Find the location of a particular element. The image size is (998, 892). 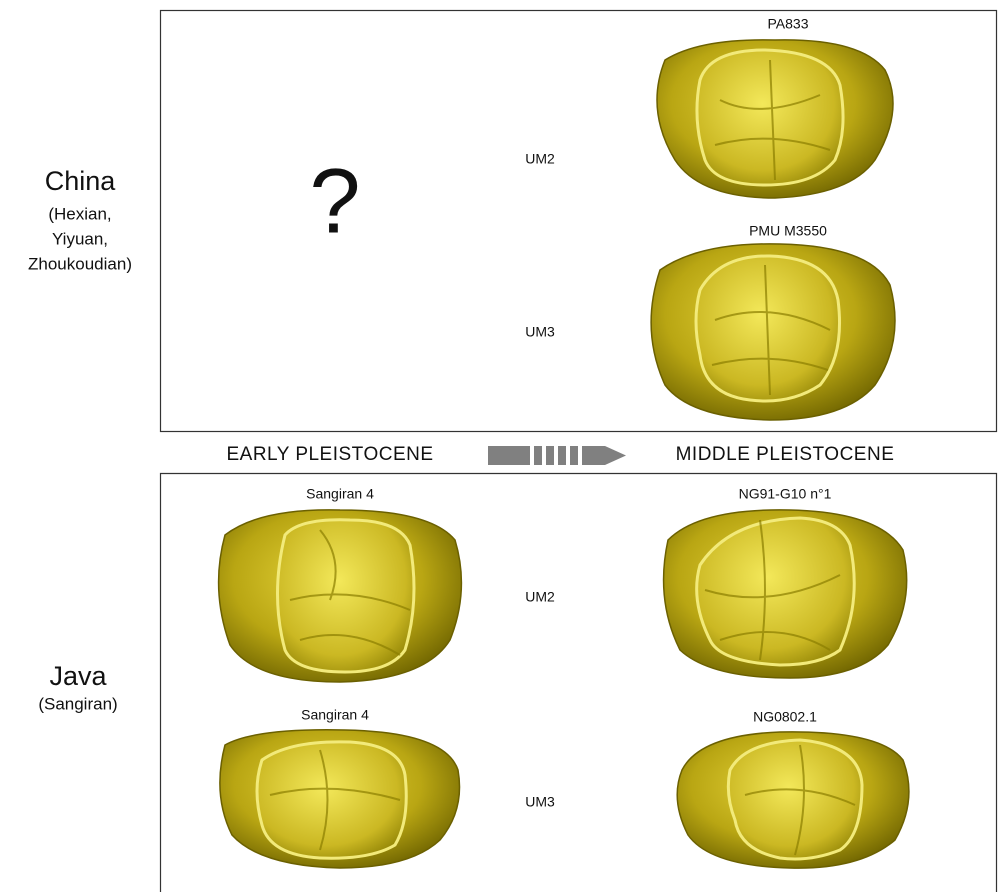

time-arrow is located at coordinates (557, 455).